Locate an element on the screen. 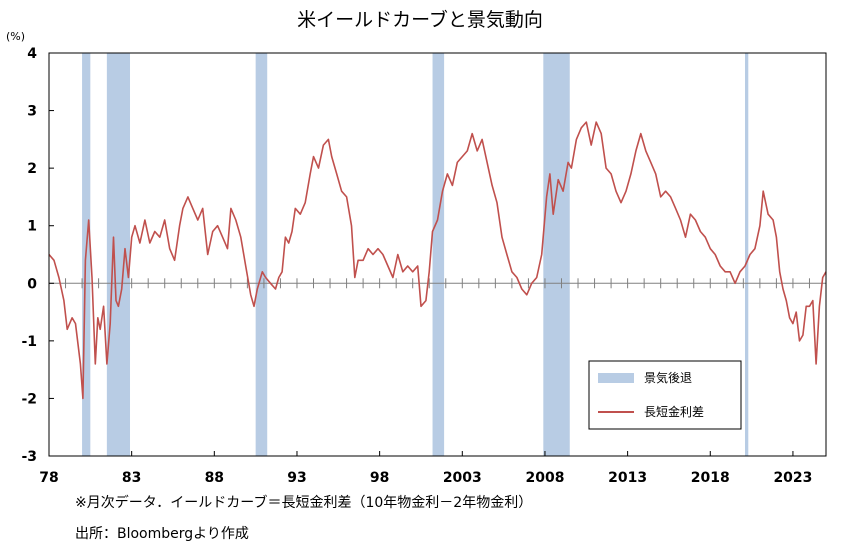 Image resolution: width=841 pixels, height=554 pixels. x-tick-label: 2008 is located at coordinates (544, 478).